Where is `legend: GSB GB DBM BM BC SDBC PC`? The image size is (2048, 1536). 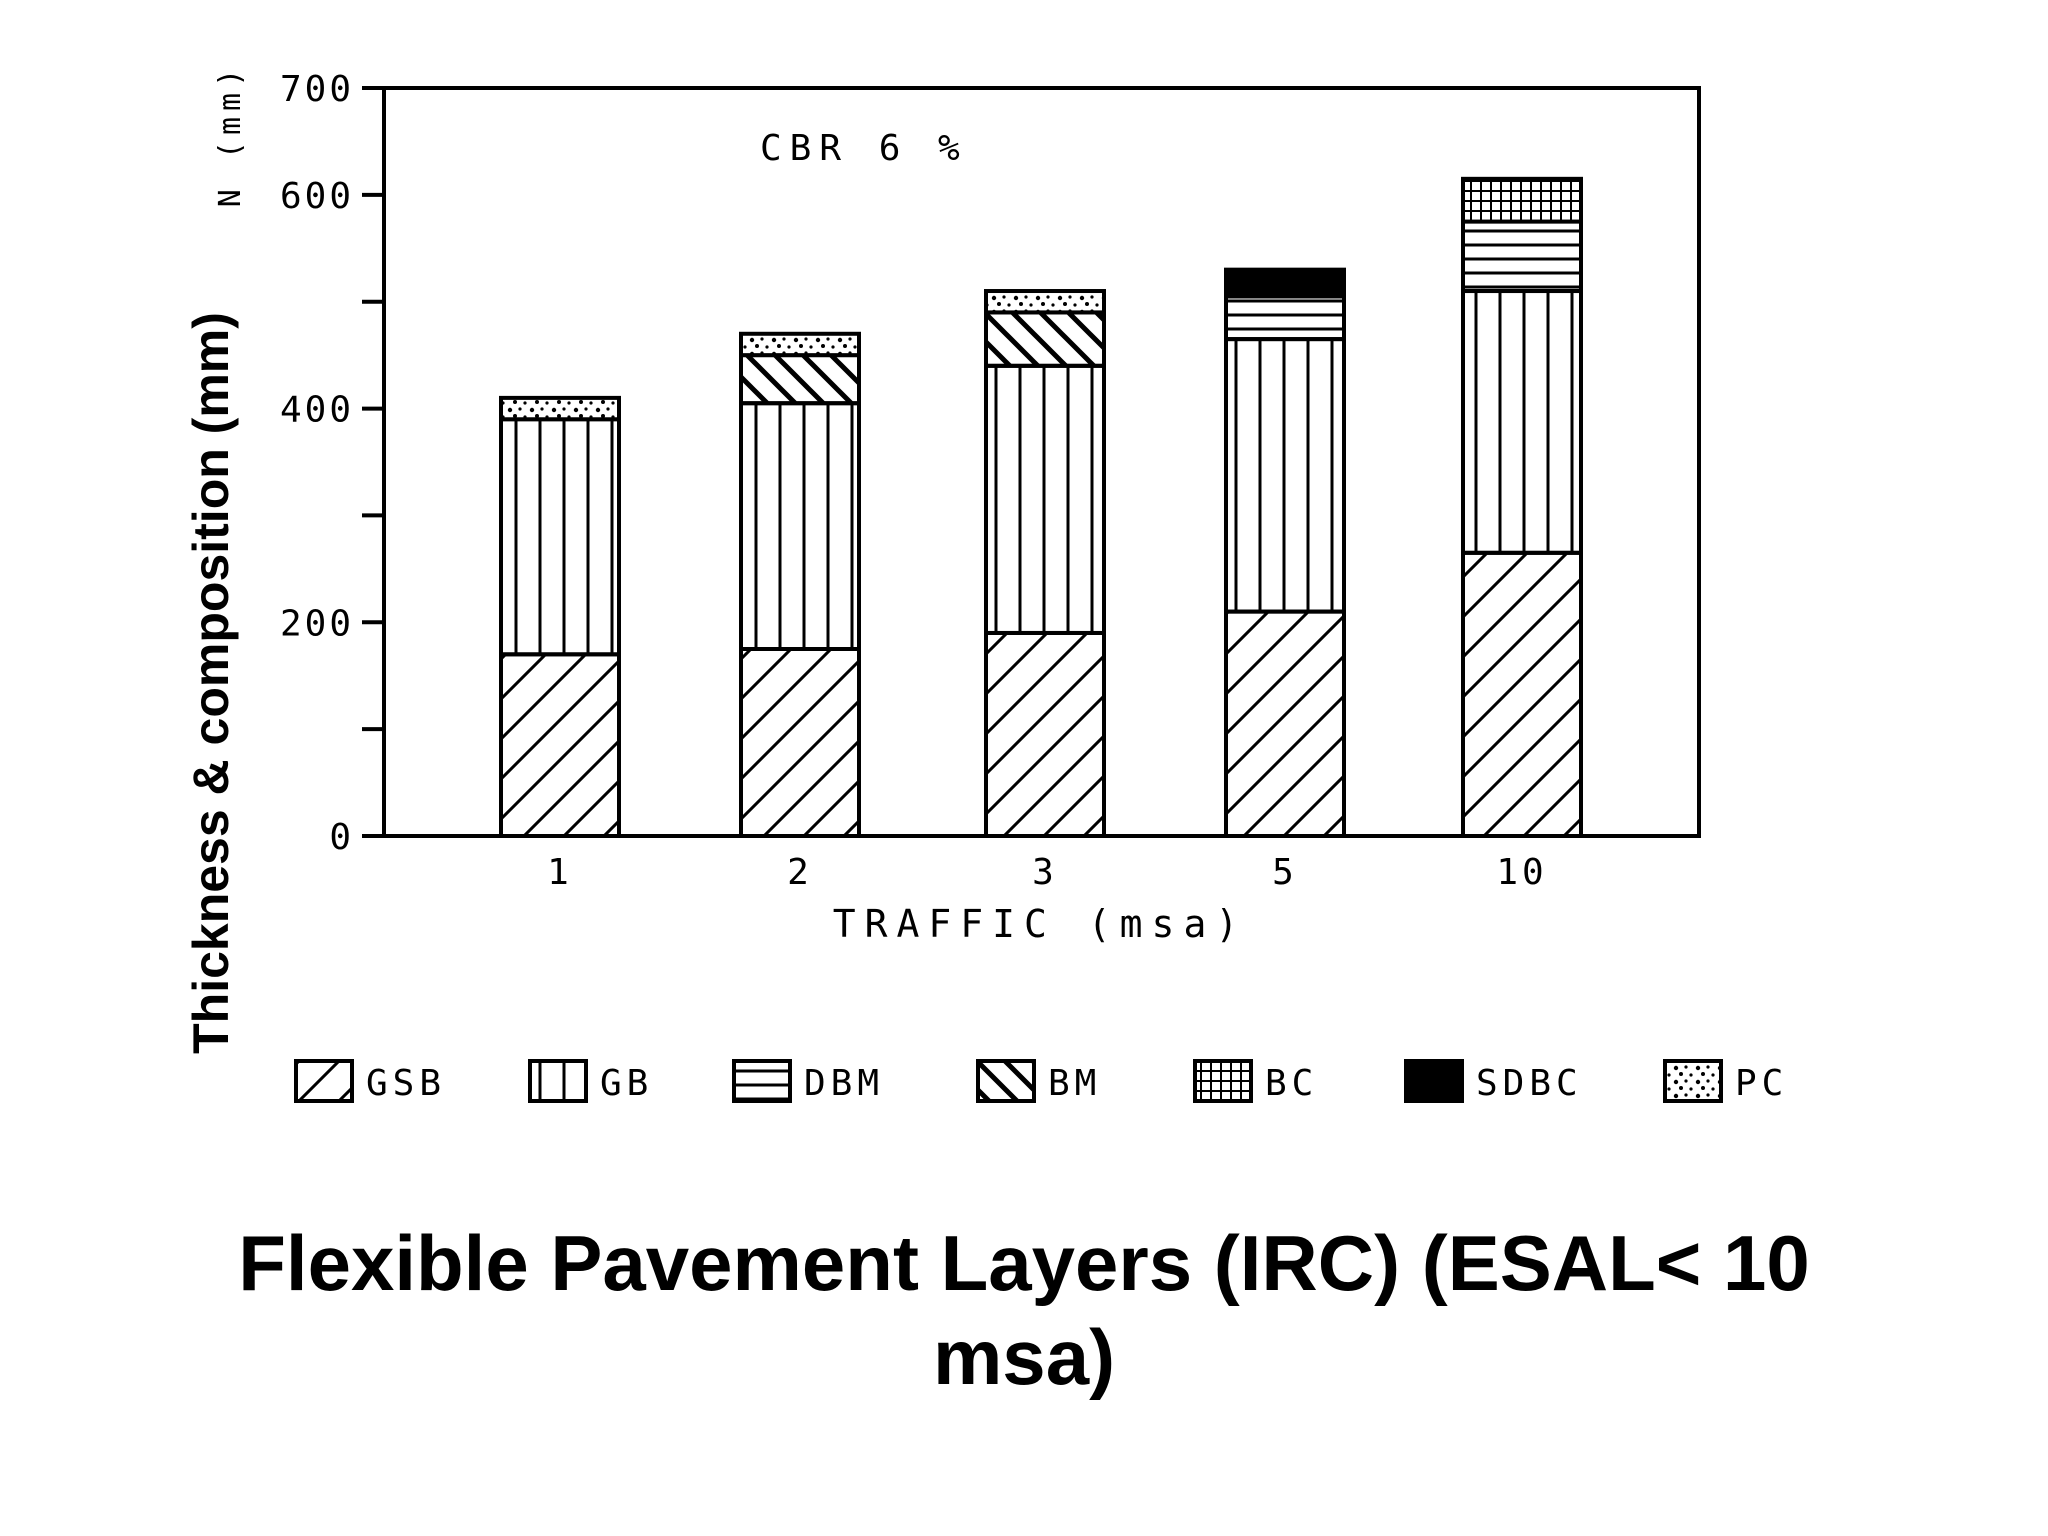 legend: GSB GB DBM BM BC SDBC PC is located at coordinates (1041, 1081).